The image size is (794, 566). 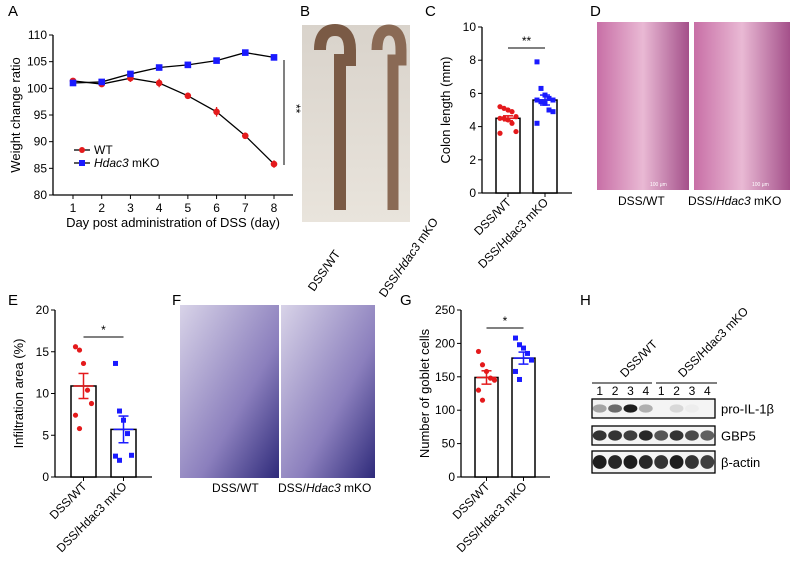 What do you see at coordinates (451, 477) in the screenshot?
I see `g-y-tick-label: 0` at bounding box center [451, 477].